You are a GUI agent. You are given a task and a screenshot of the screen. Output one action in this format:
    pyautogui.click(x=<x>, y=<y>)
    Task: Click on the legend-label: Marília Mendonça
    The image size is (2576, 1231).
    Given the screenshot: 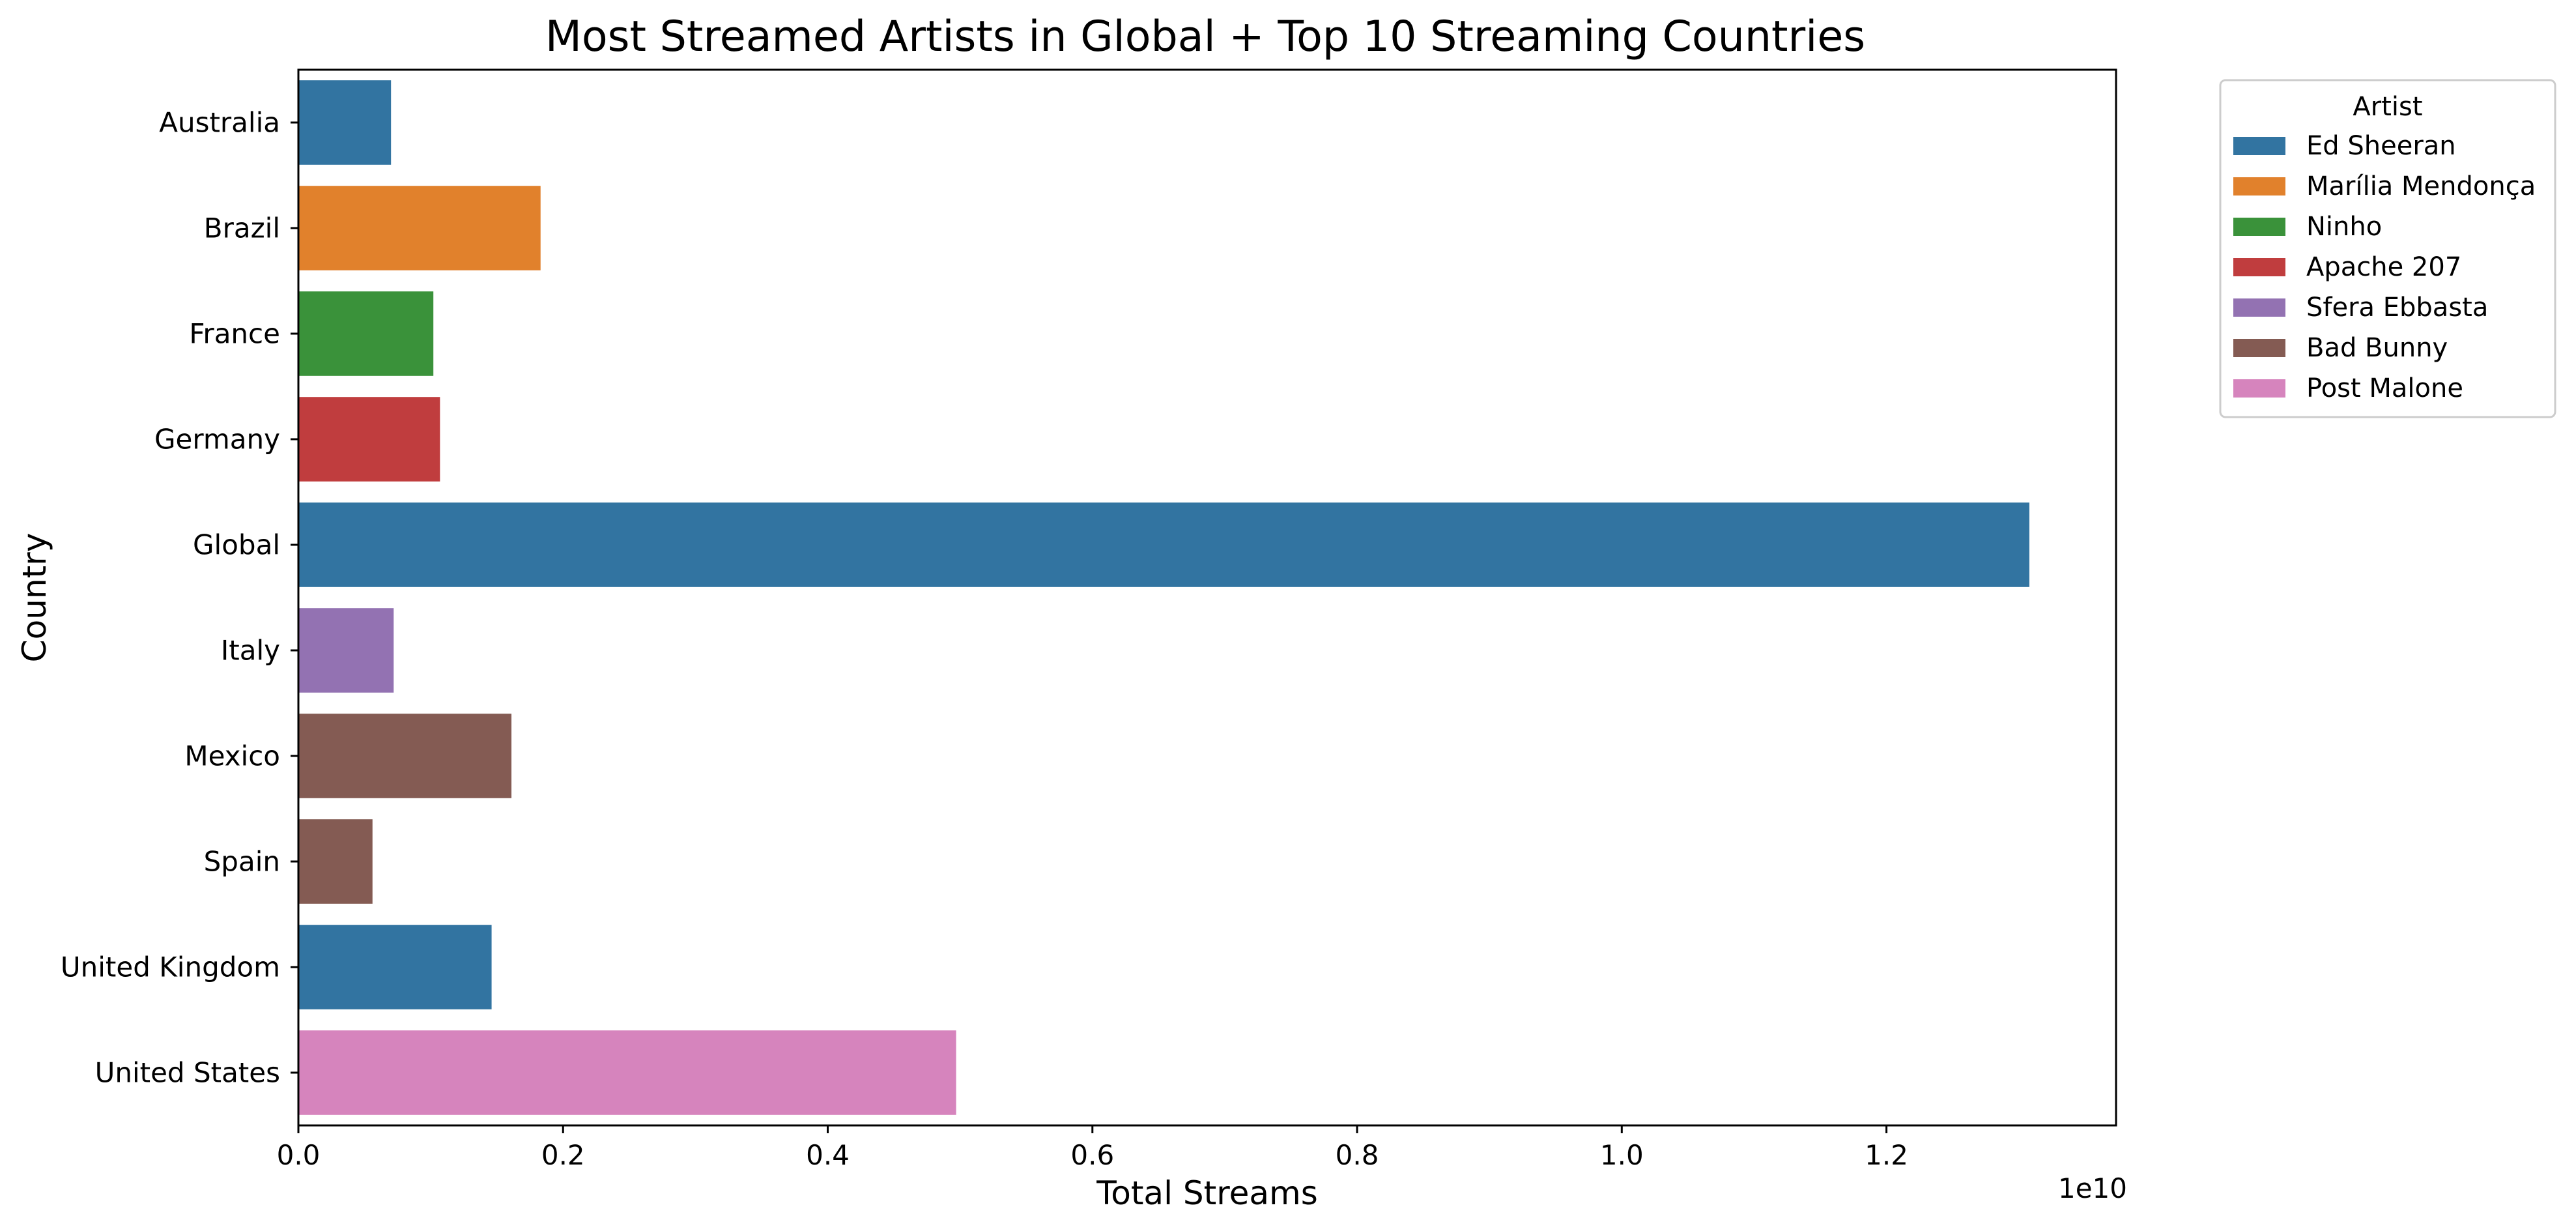 What is the action you would take?
    pyautogui.click(x=2421, y=186)
    